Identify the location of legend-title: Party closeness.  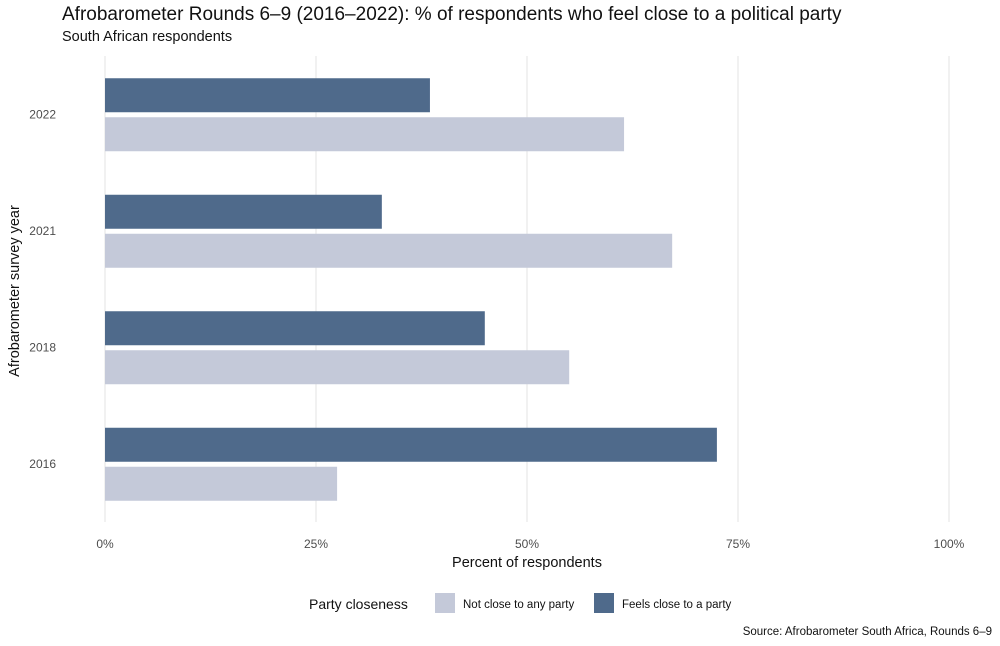
(358, 604).